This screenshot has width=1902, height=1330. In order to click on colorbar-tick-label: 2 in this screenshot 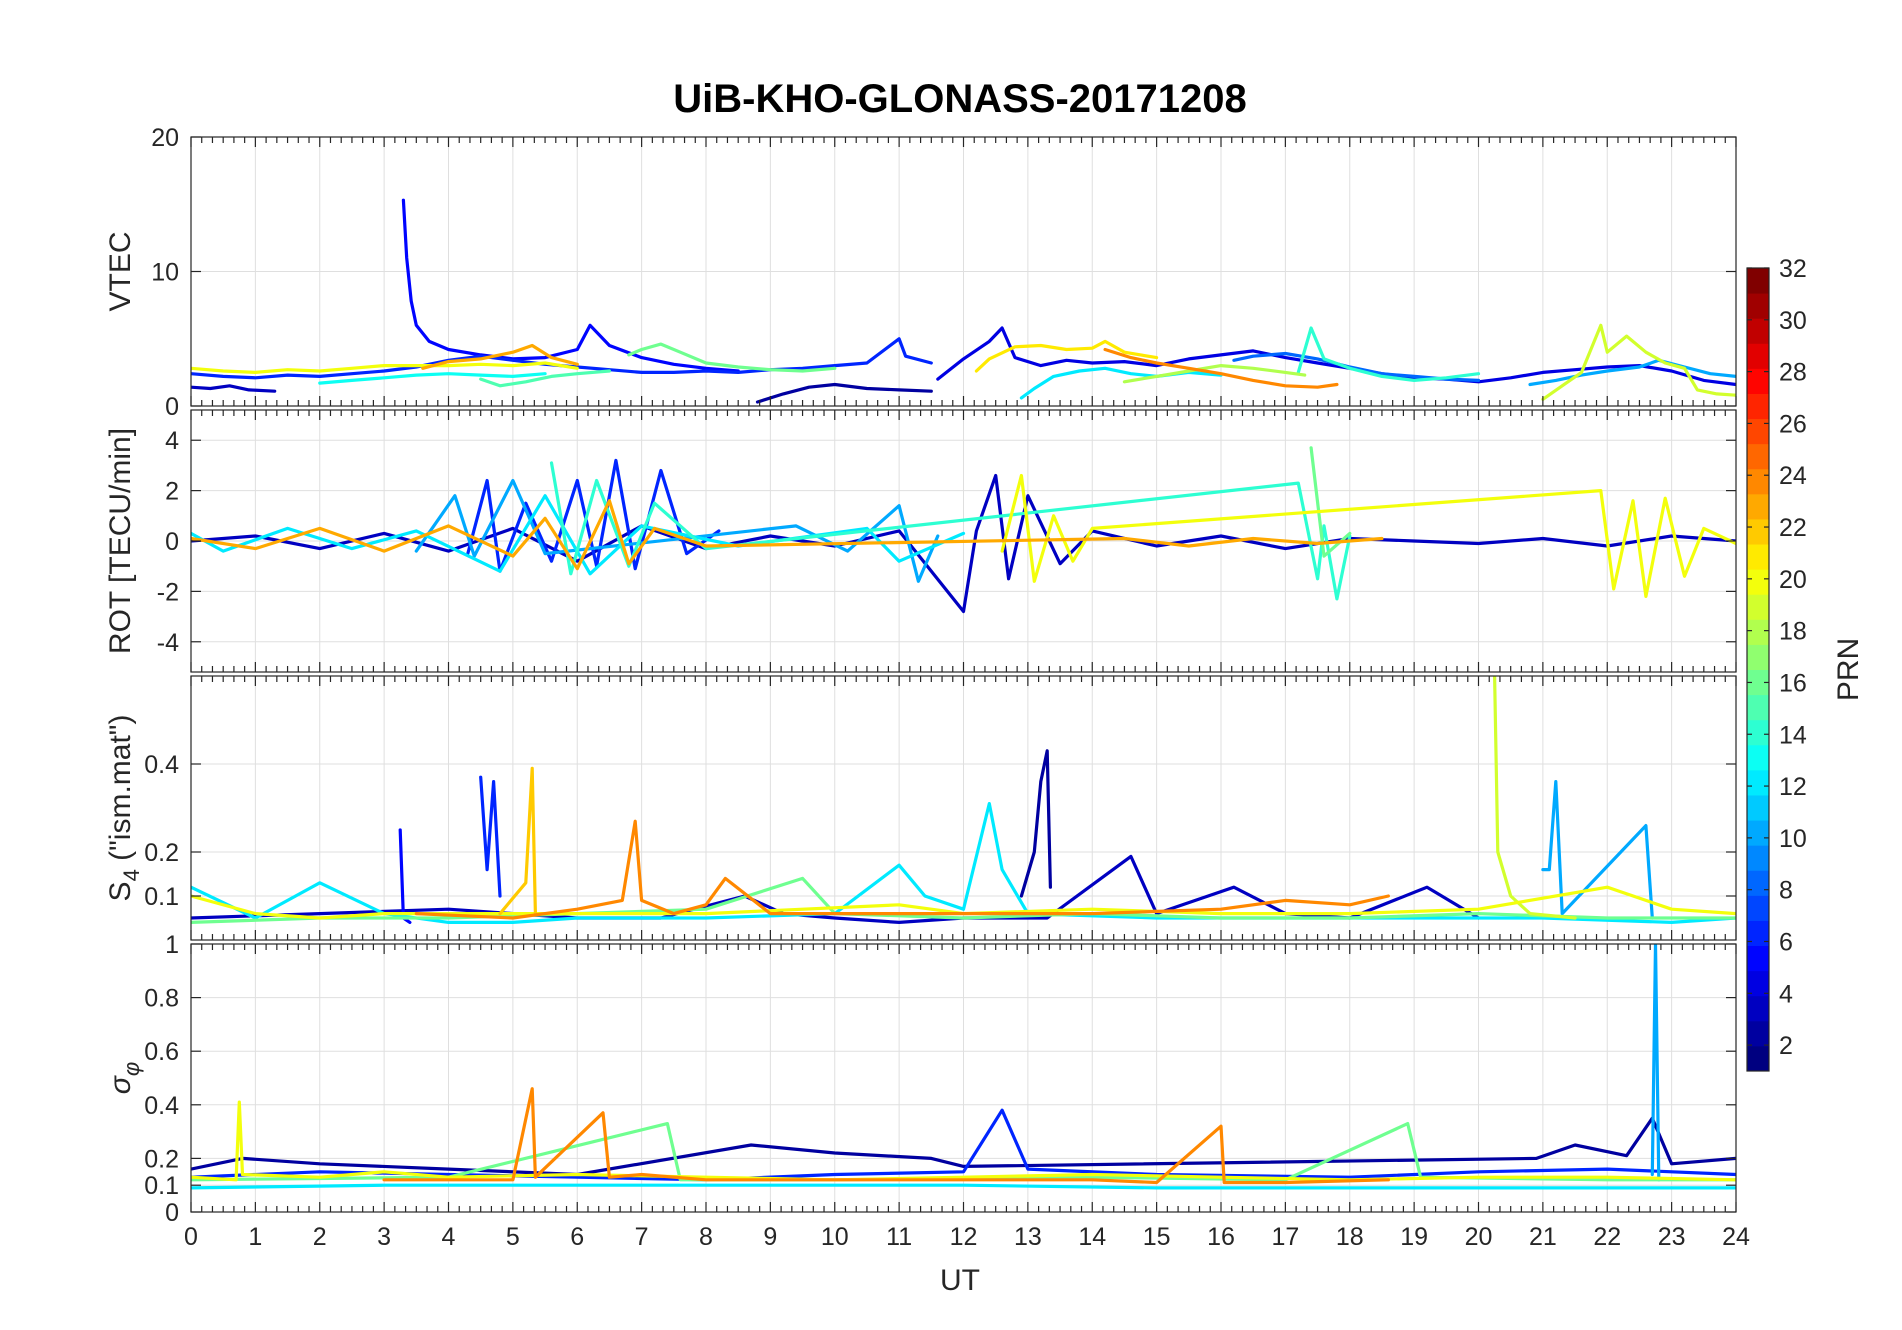, I will do `click(1786, 1046)`.